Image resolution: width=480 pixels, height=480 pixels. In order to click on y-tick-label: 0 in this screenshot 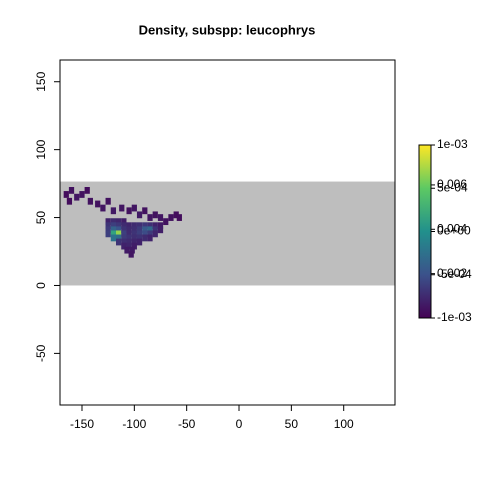, I will do `click(41, 285)`.